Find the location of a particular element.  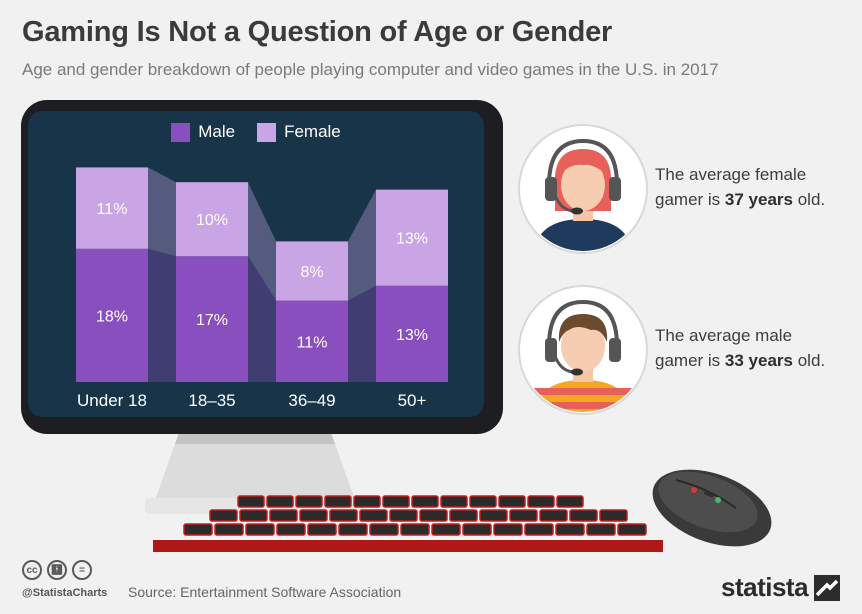

keyboard-illustration is located at coordinates (408, 523).